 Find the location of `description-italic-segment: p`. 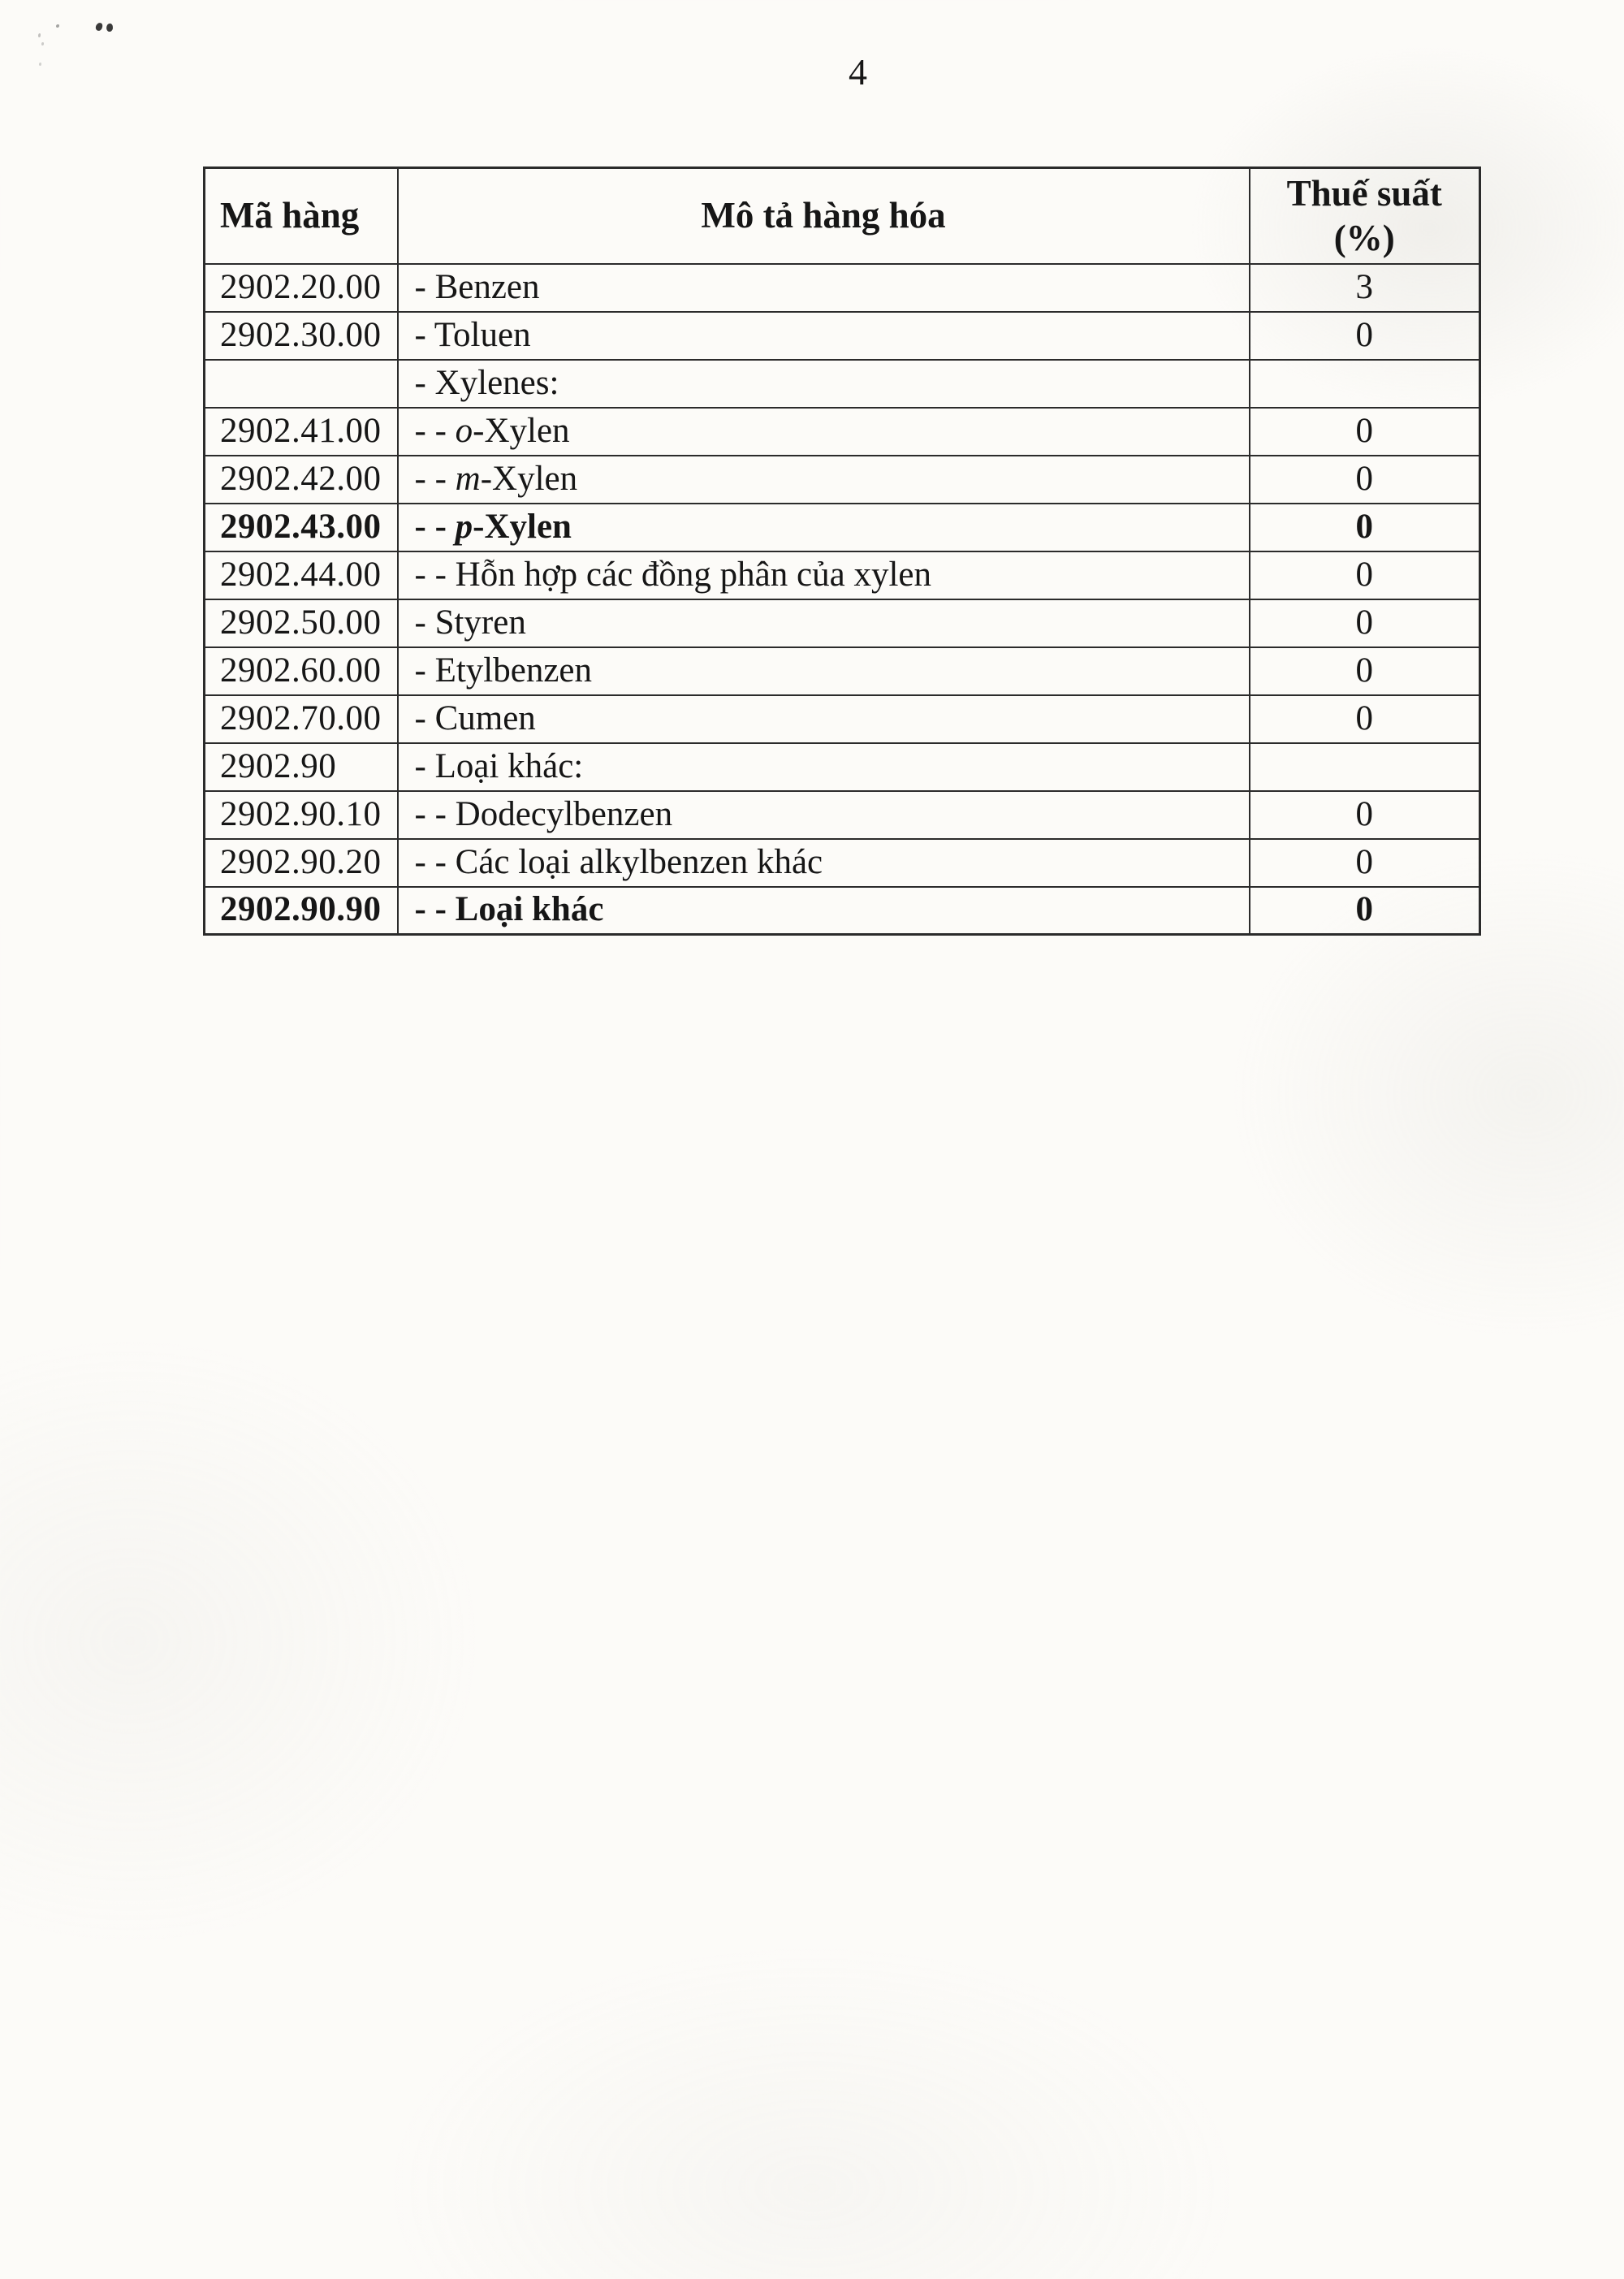

description-italic-segment: p is located at coordinates (464, 526).